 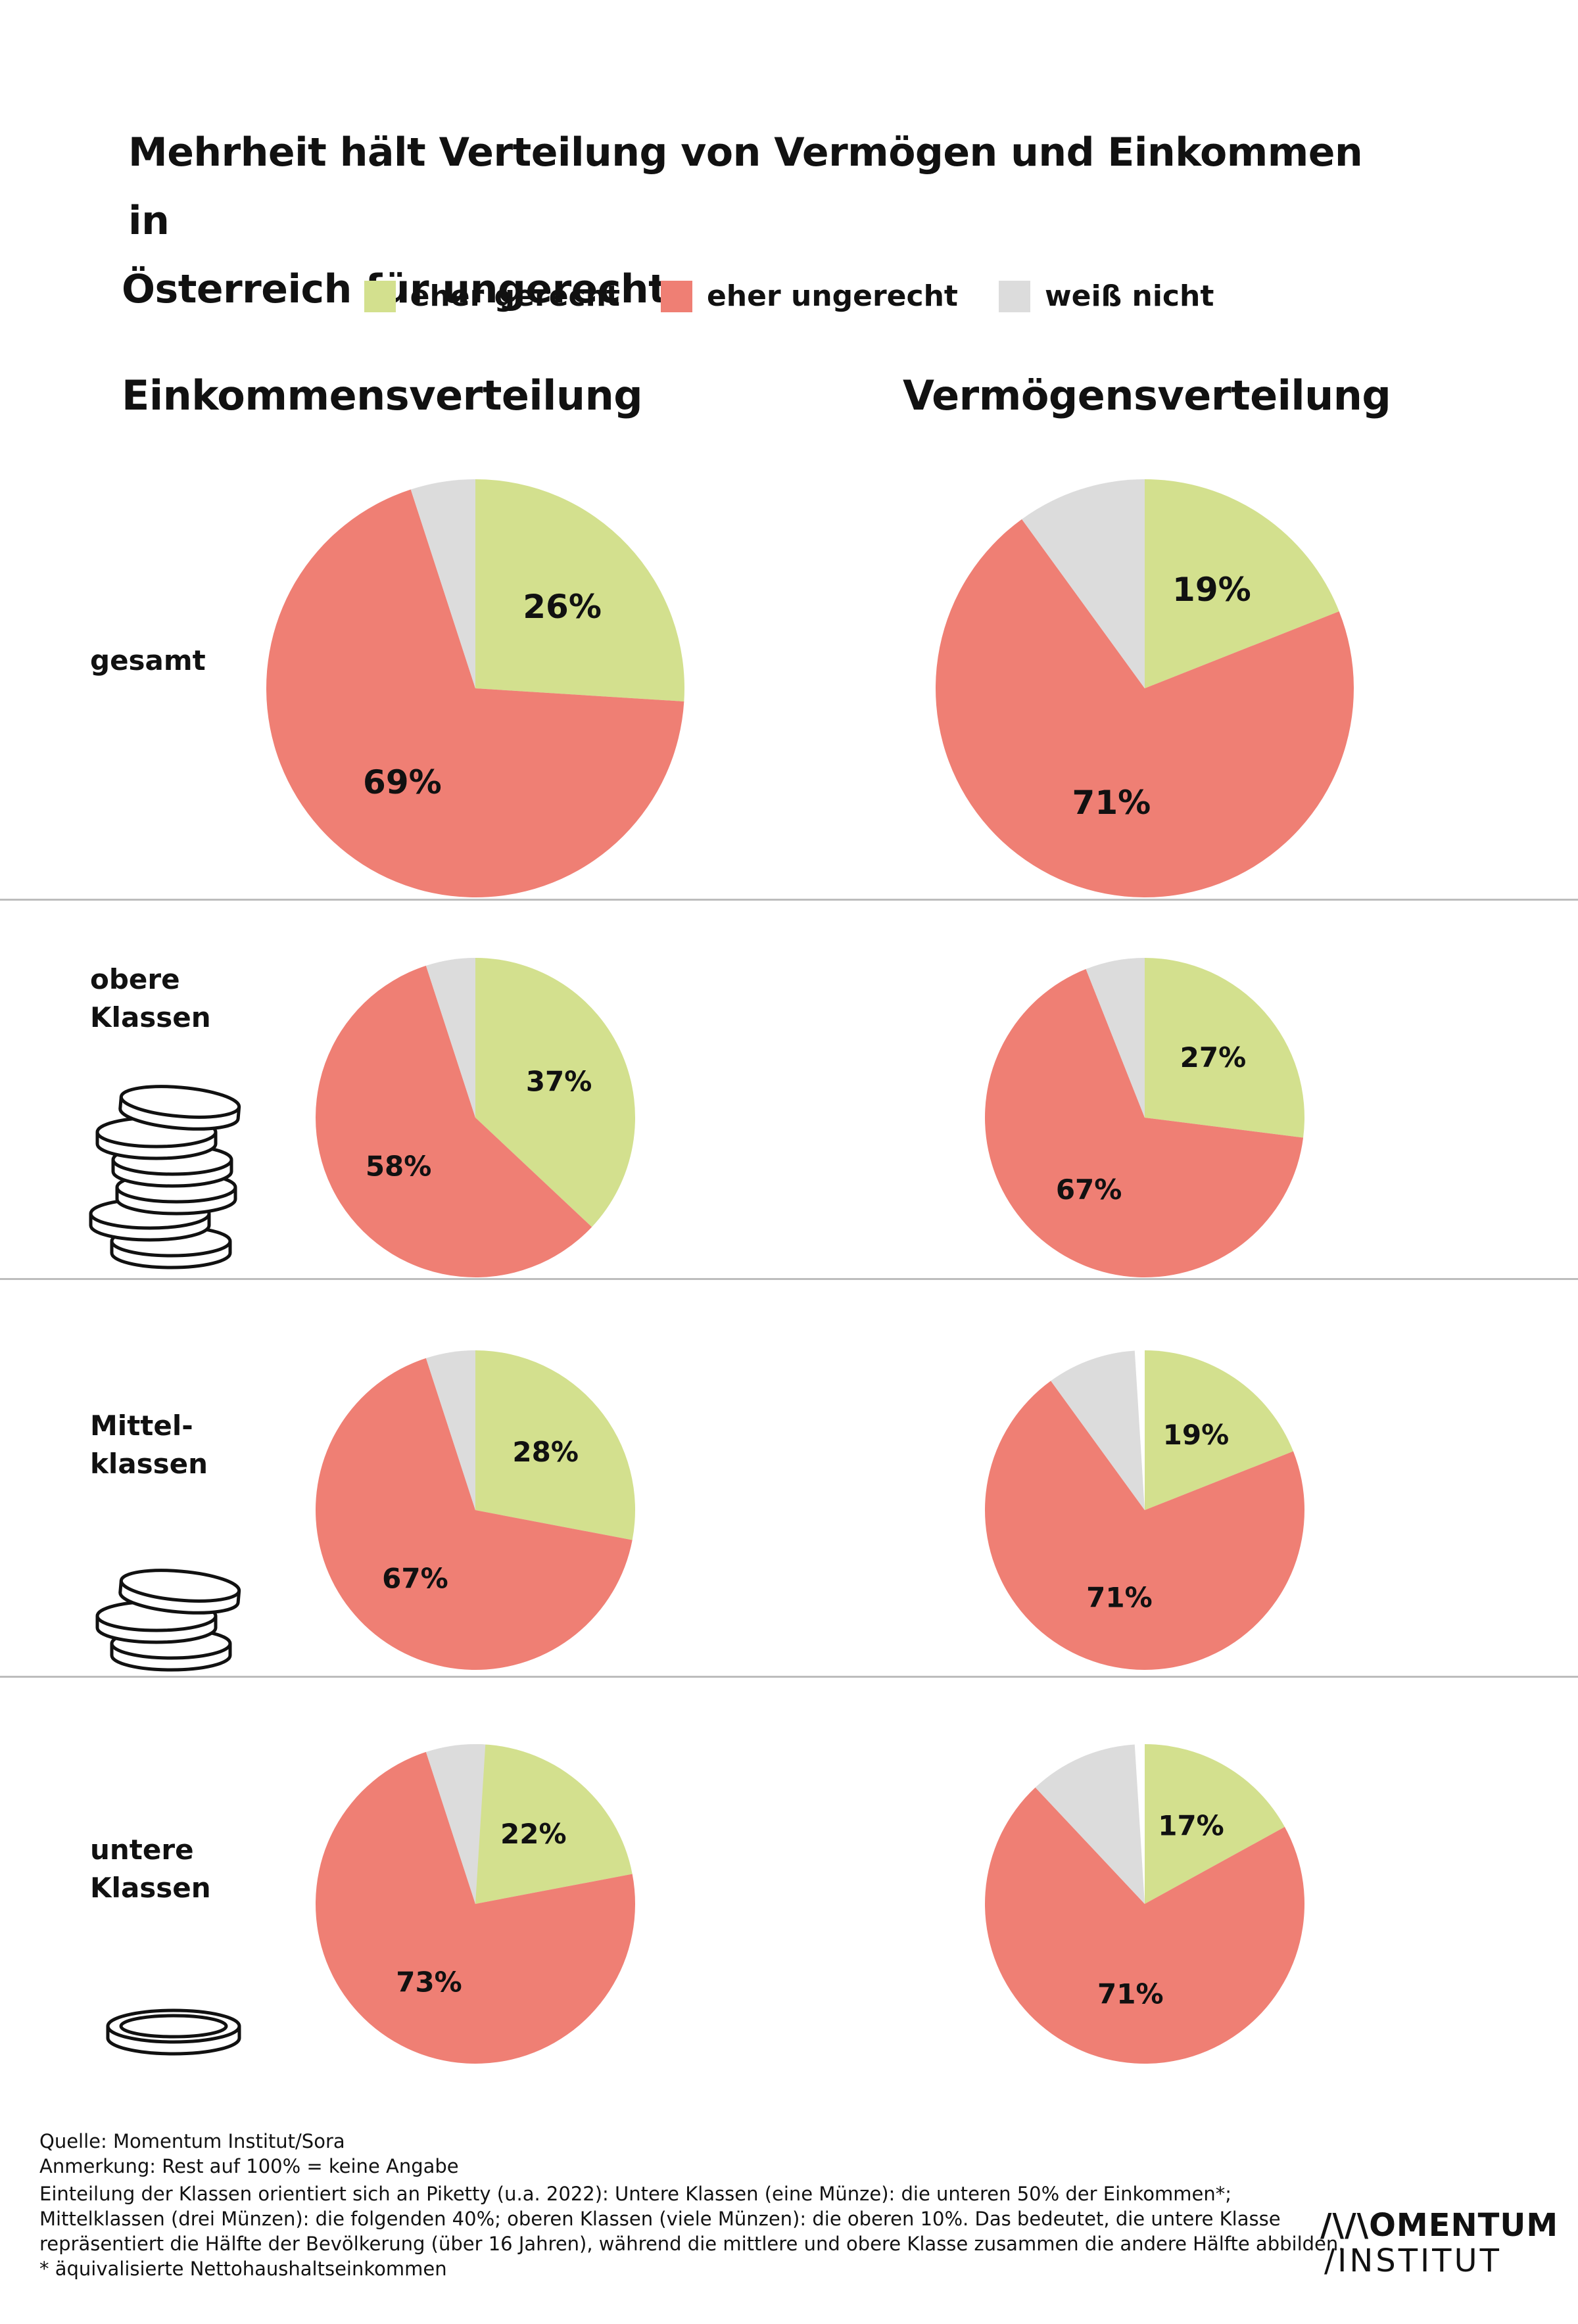 I want to click on pie-chart-1: 26% 69%, so click(x=475, y=688).